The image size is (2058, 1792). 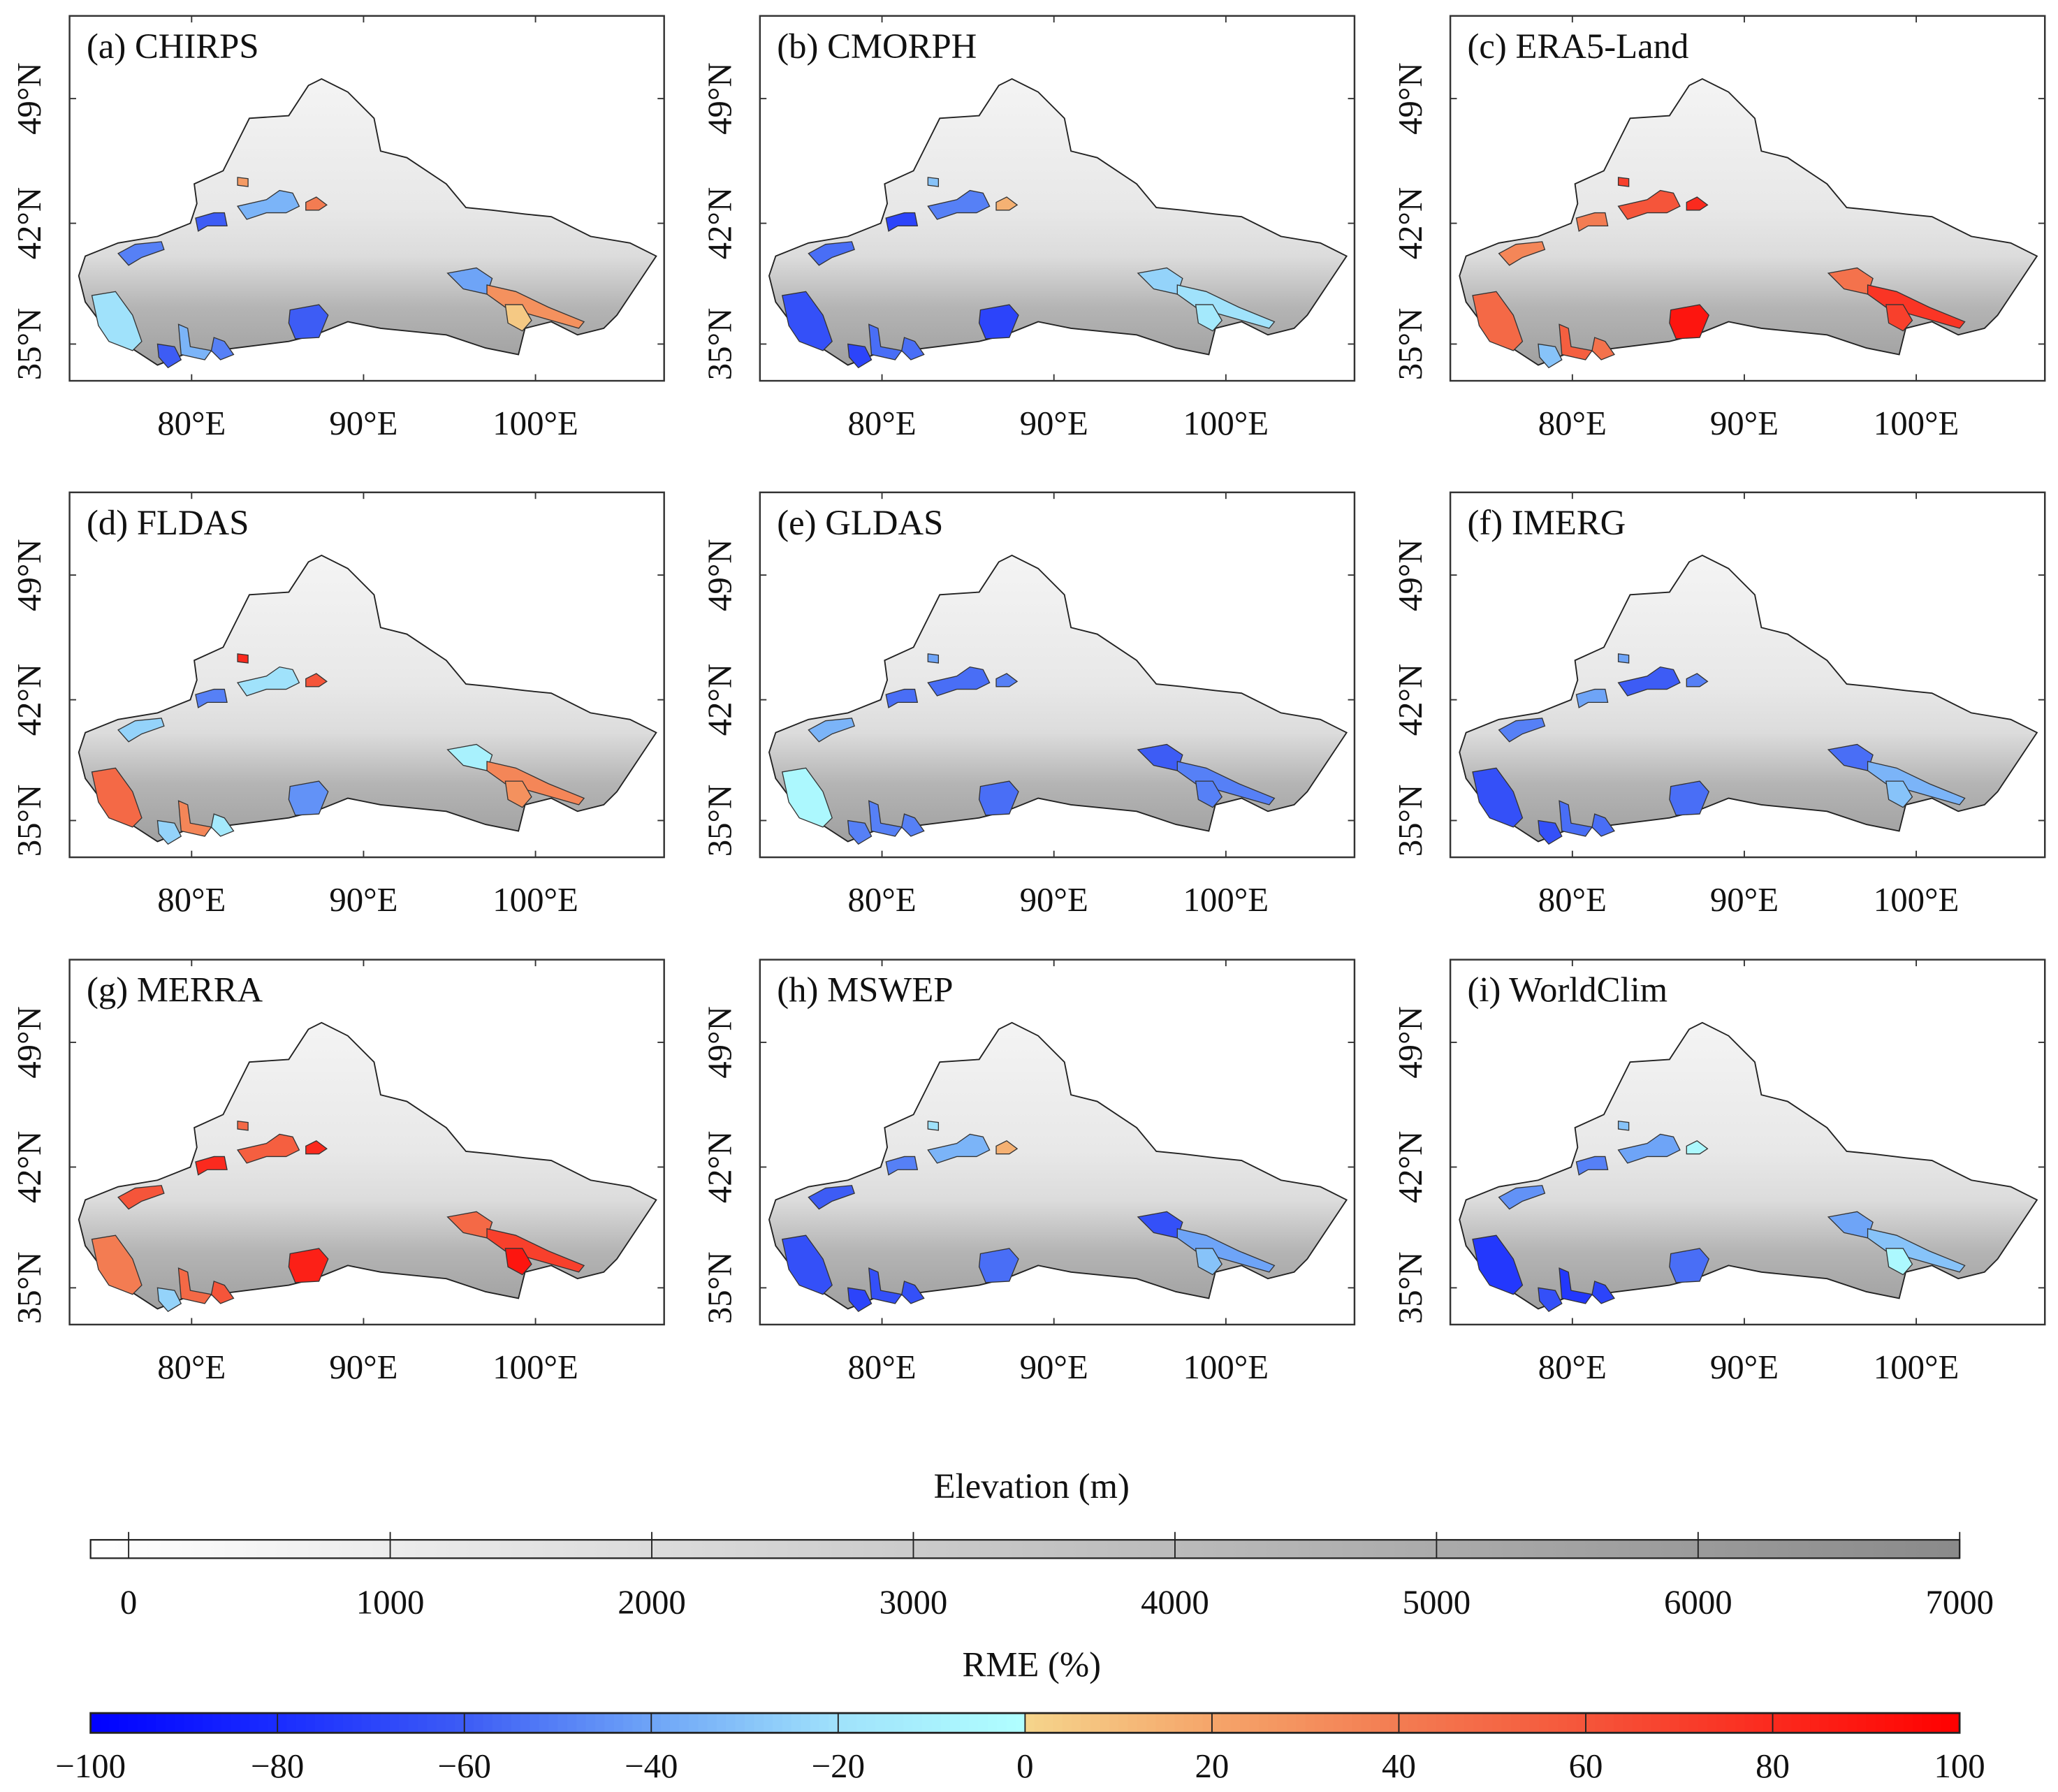 I want to click on lat-tick-label: 42°N, so click(x=720, y=1168).